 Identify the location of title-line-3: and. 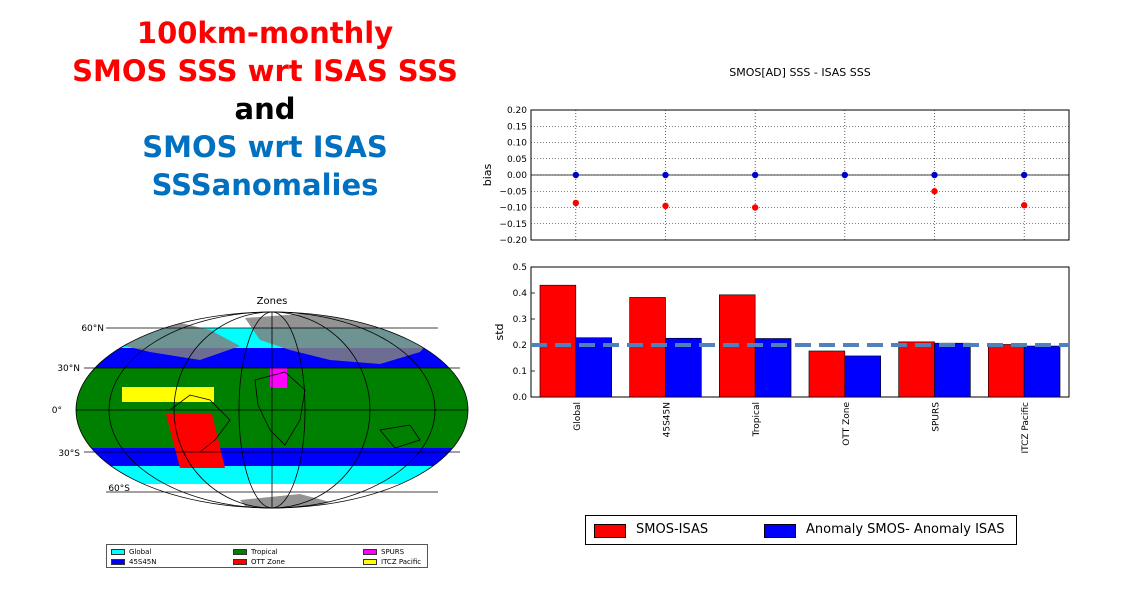
(265, 109).